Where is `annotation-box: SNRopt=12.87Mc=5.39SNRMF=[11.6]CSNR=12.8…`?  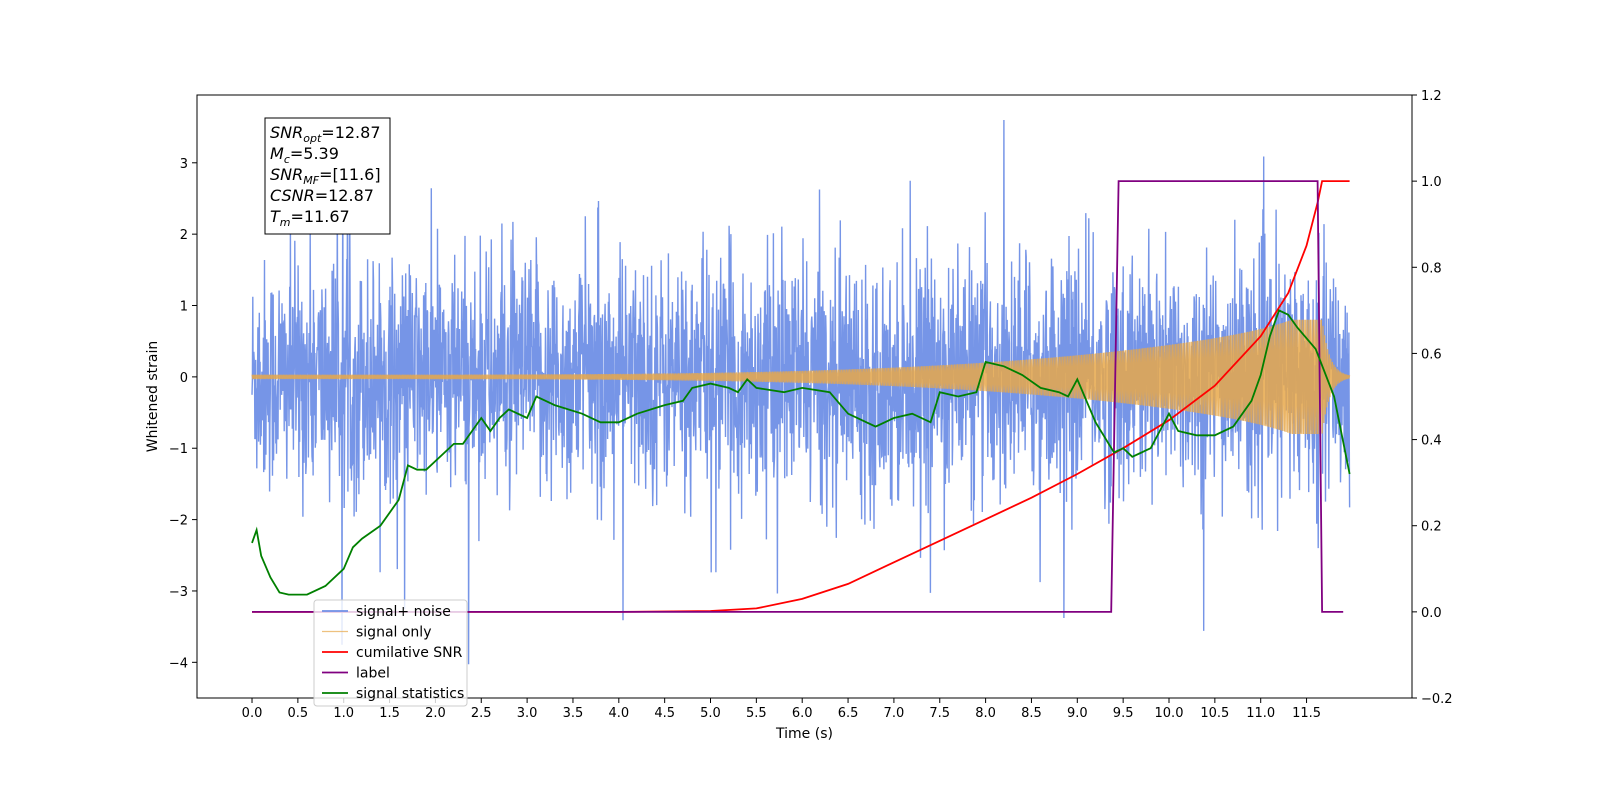
annotation-box: SNRopt=12.87Mc=5.39SNRMF=[11.6]CSNR=12.8… is located at coordinates (327, 176).